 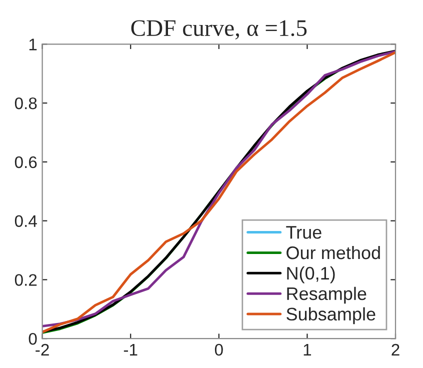 What do you see at coordinates (25, 162) in the screenshot?
I see `y-tick-label: 0.6` at bounding box center [25, 162].